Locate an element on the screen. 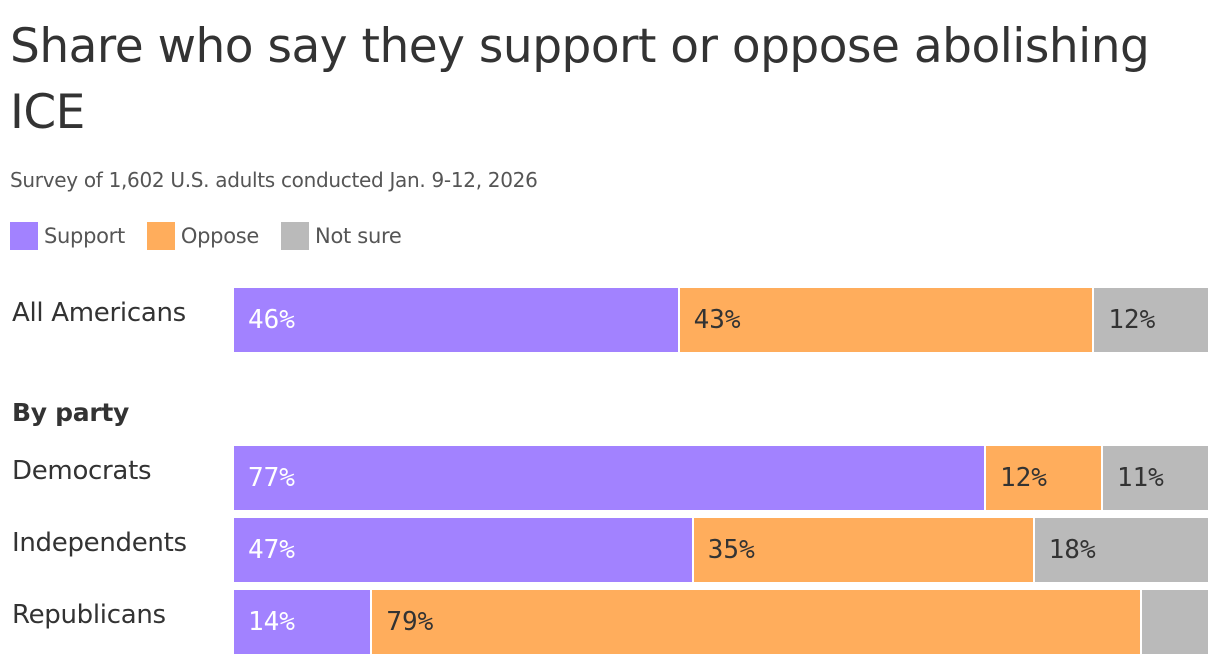 The width and height of the screenshot is (1220, 664). row-label-republicans: Republicans is located at coordinates (89, 615).